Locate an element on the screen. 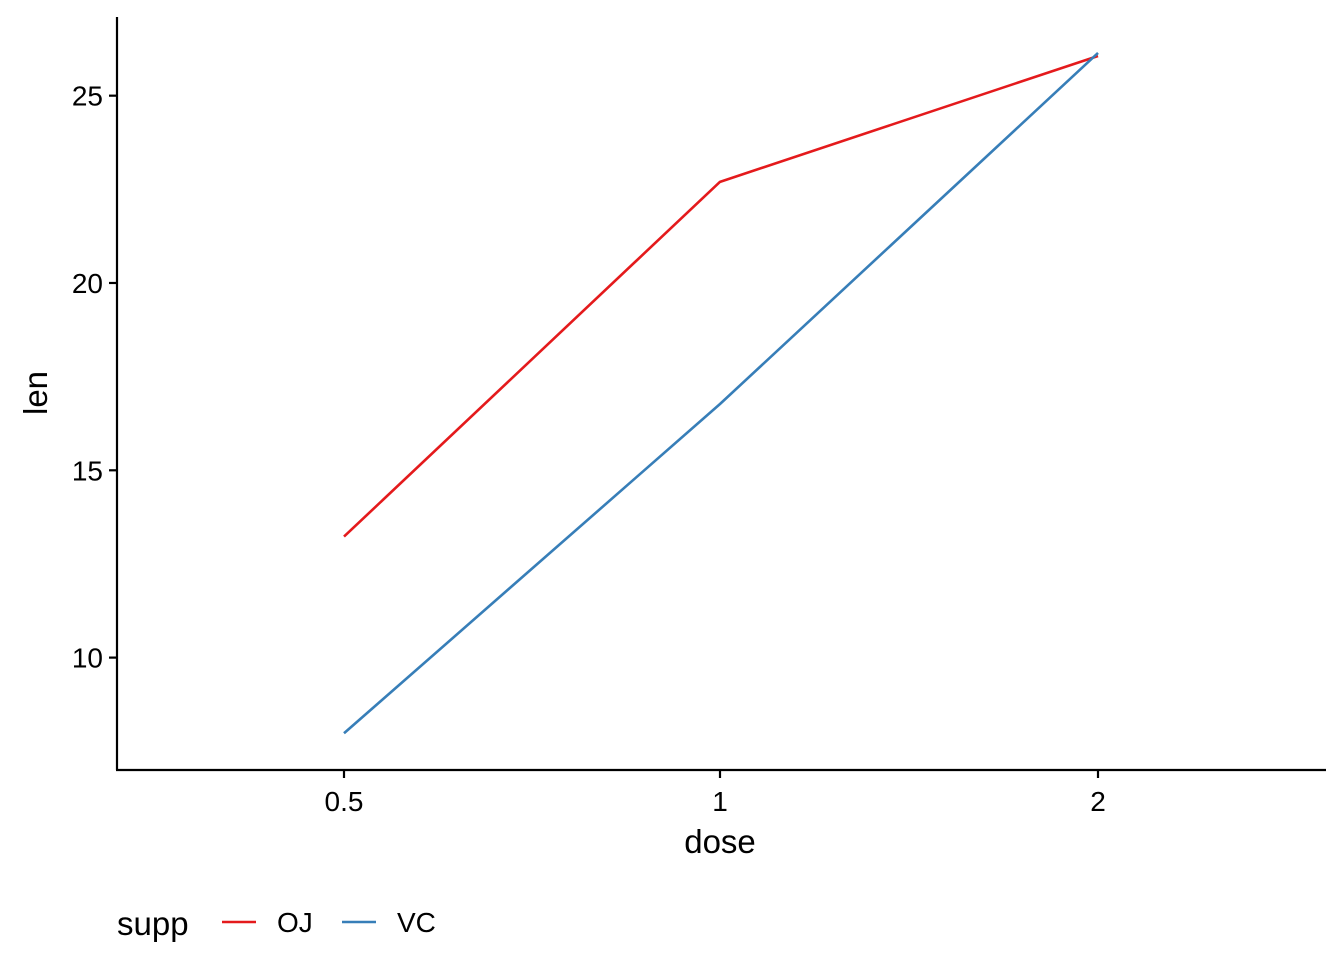 This screenshot has height=960, width=1344. legend-label-vc: VC is located at coordinates (416, 922).